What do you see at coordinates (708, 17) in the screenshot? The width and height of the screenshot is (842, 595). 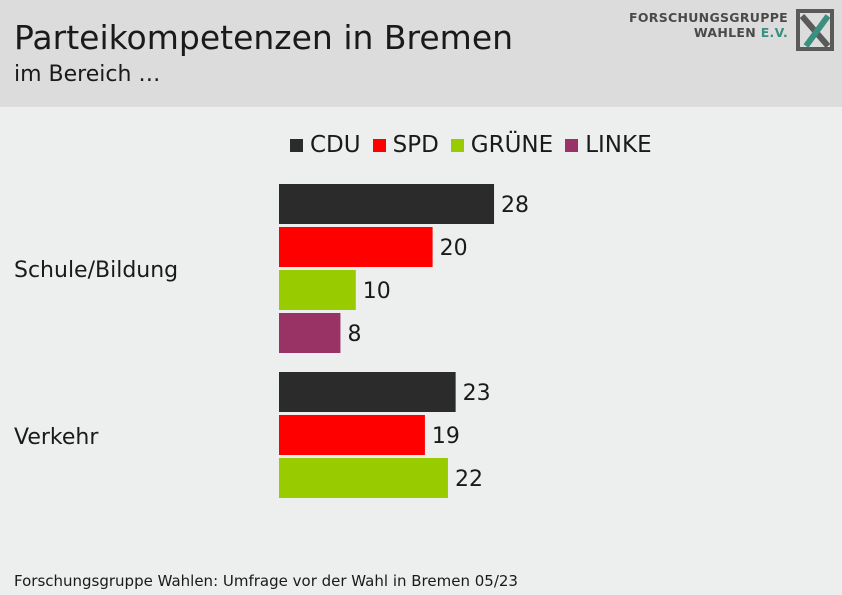 I see `logo-line1: FORSCHUNGSGRUPPE` at bounding box center [708, 17].